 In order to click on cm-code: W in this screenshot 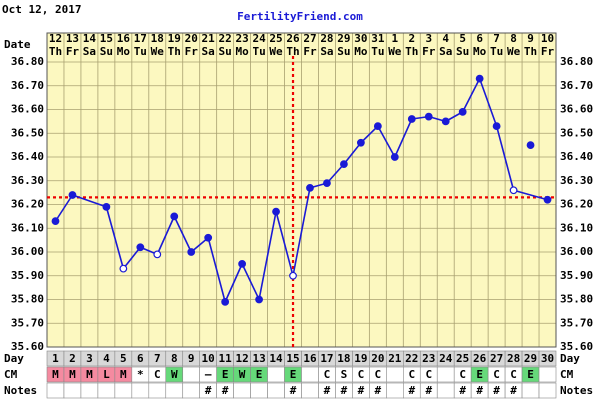, I will do `click(242, 374)`.